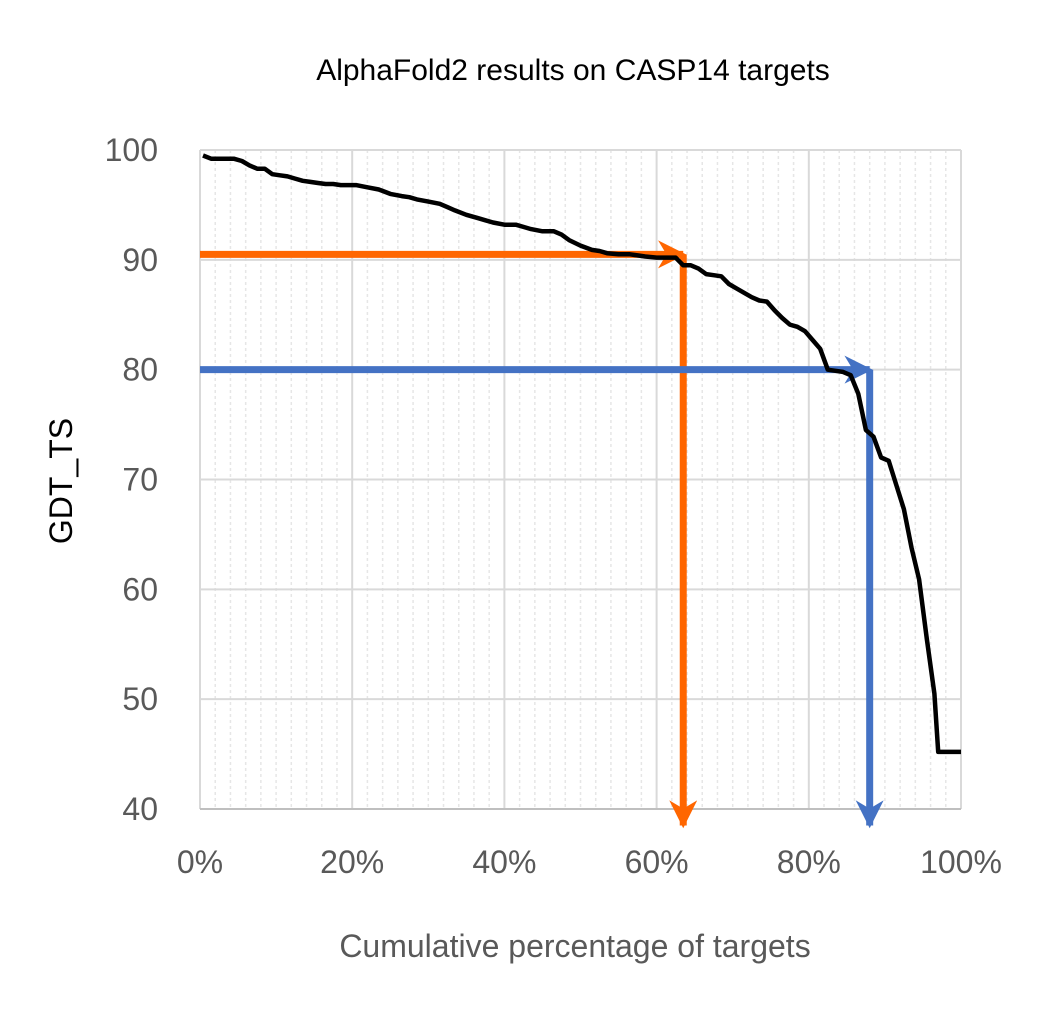 This screenshot has width=1047, height=1024. What do you see at coordinates (589, 862) in the screenshot?
I see `x-tick-labels: 0% 20% 40% 60% 80% 100%` at bounding box center [589, 862].